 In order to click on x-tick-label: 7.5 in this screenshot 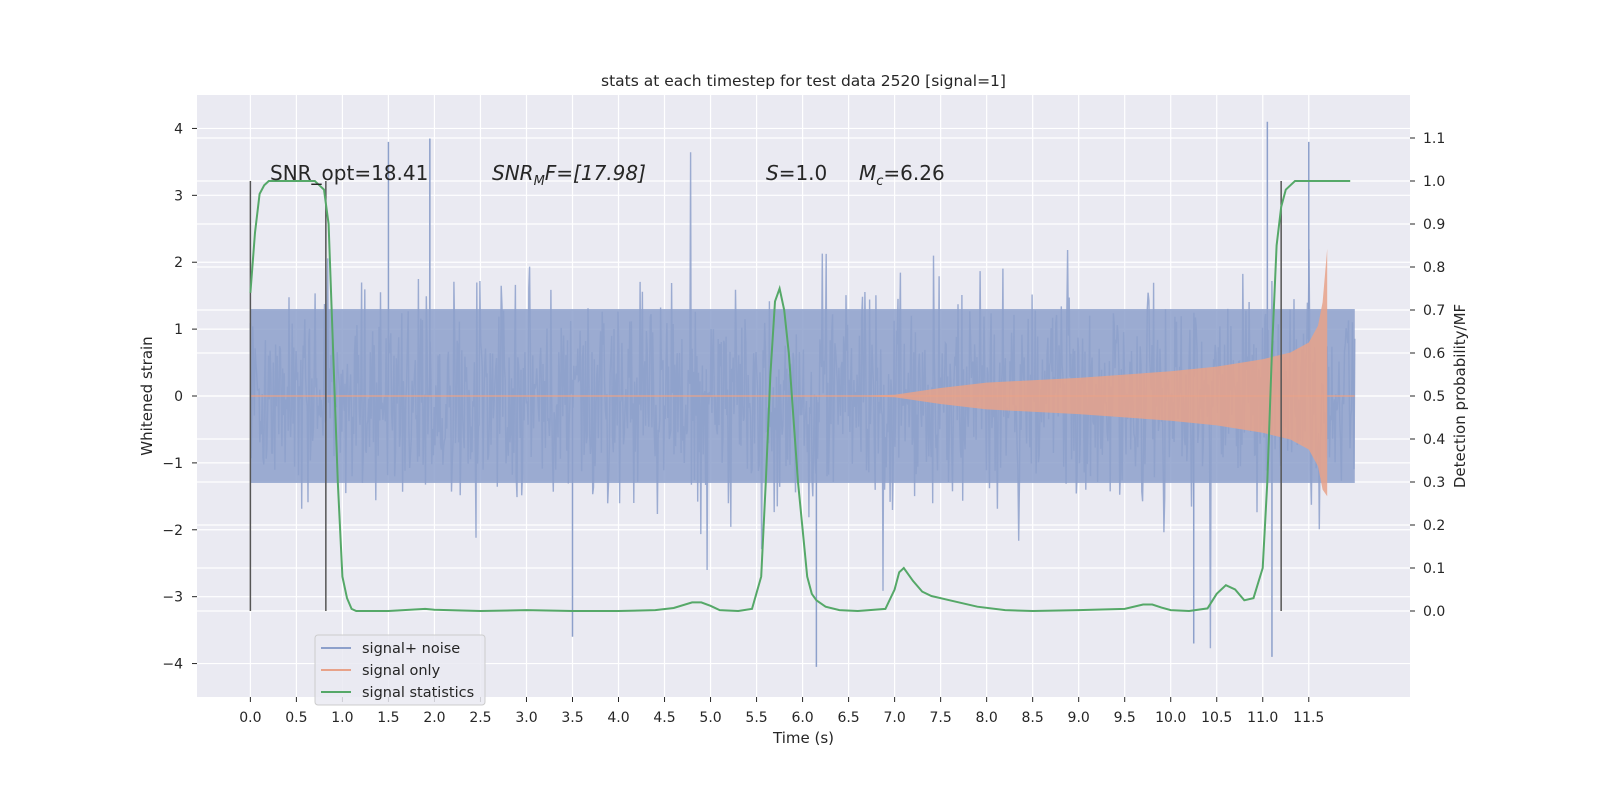, I will do `click(940, 718)`.